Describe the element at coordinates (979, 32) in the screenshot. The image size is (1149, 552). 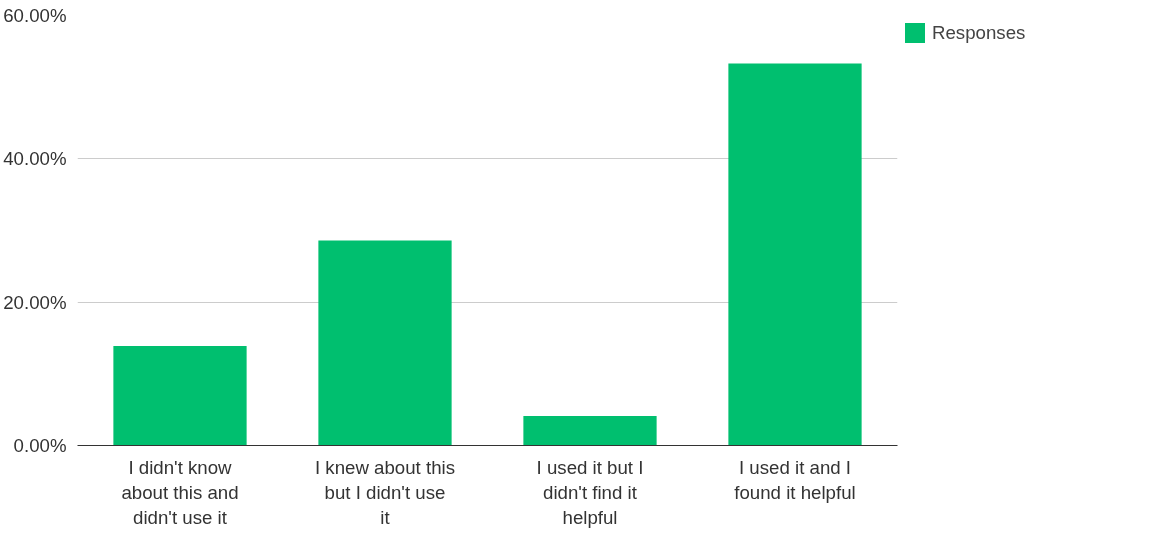
I see `legend-label: Responses` at that location.